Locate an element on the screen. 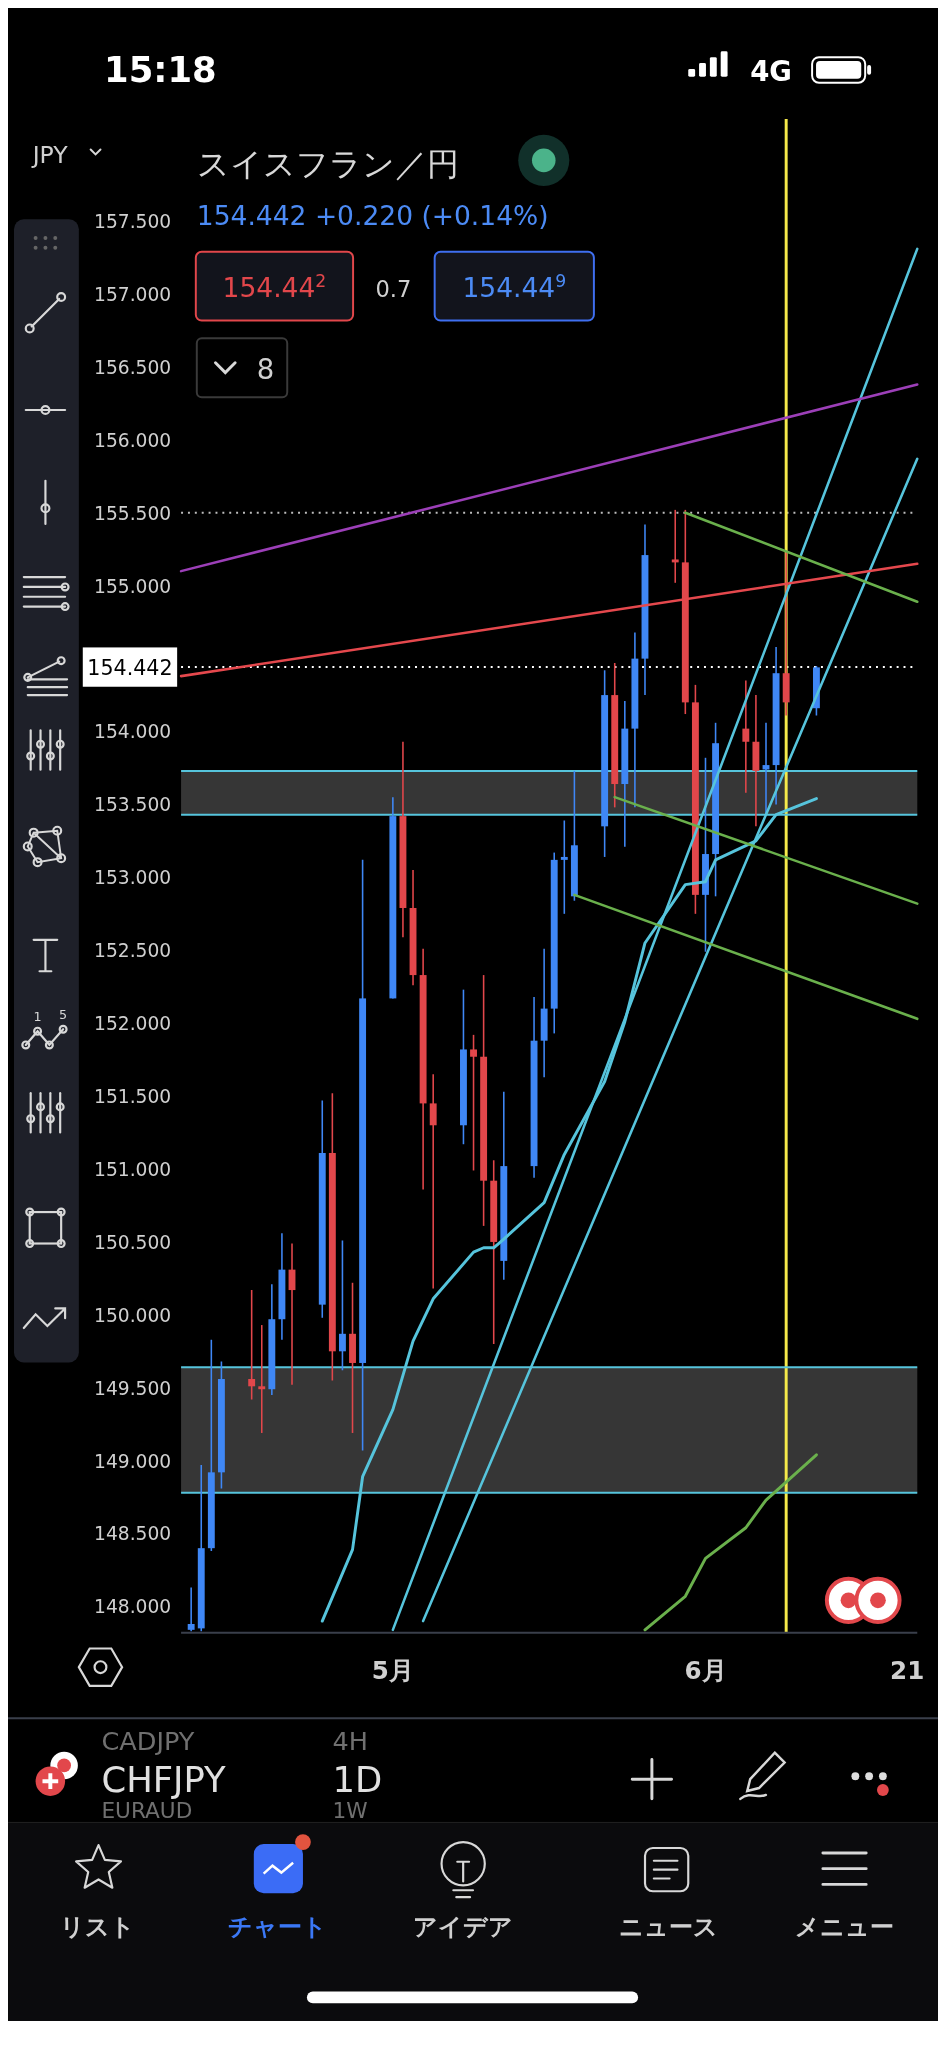 The width and height of the screenshot is (946, 2048). y-tick-label: 153.500 is located at coordinates (133, 805).